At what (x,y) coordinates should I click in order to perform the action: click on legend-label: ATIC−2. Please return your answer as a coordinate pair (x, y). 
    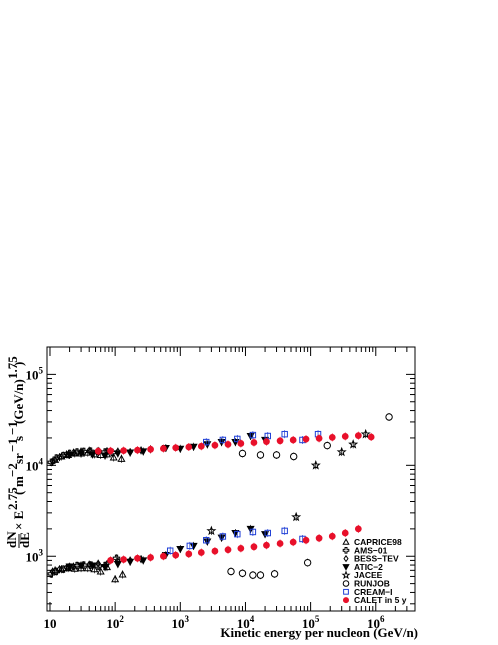
    Looking at the image, I should click on (368, 567).